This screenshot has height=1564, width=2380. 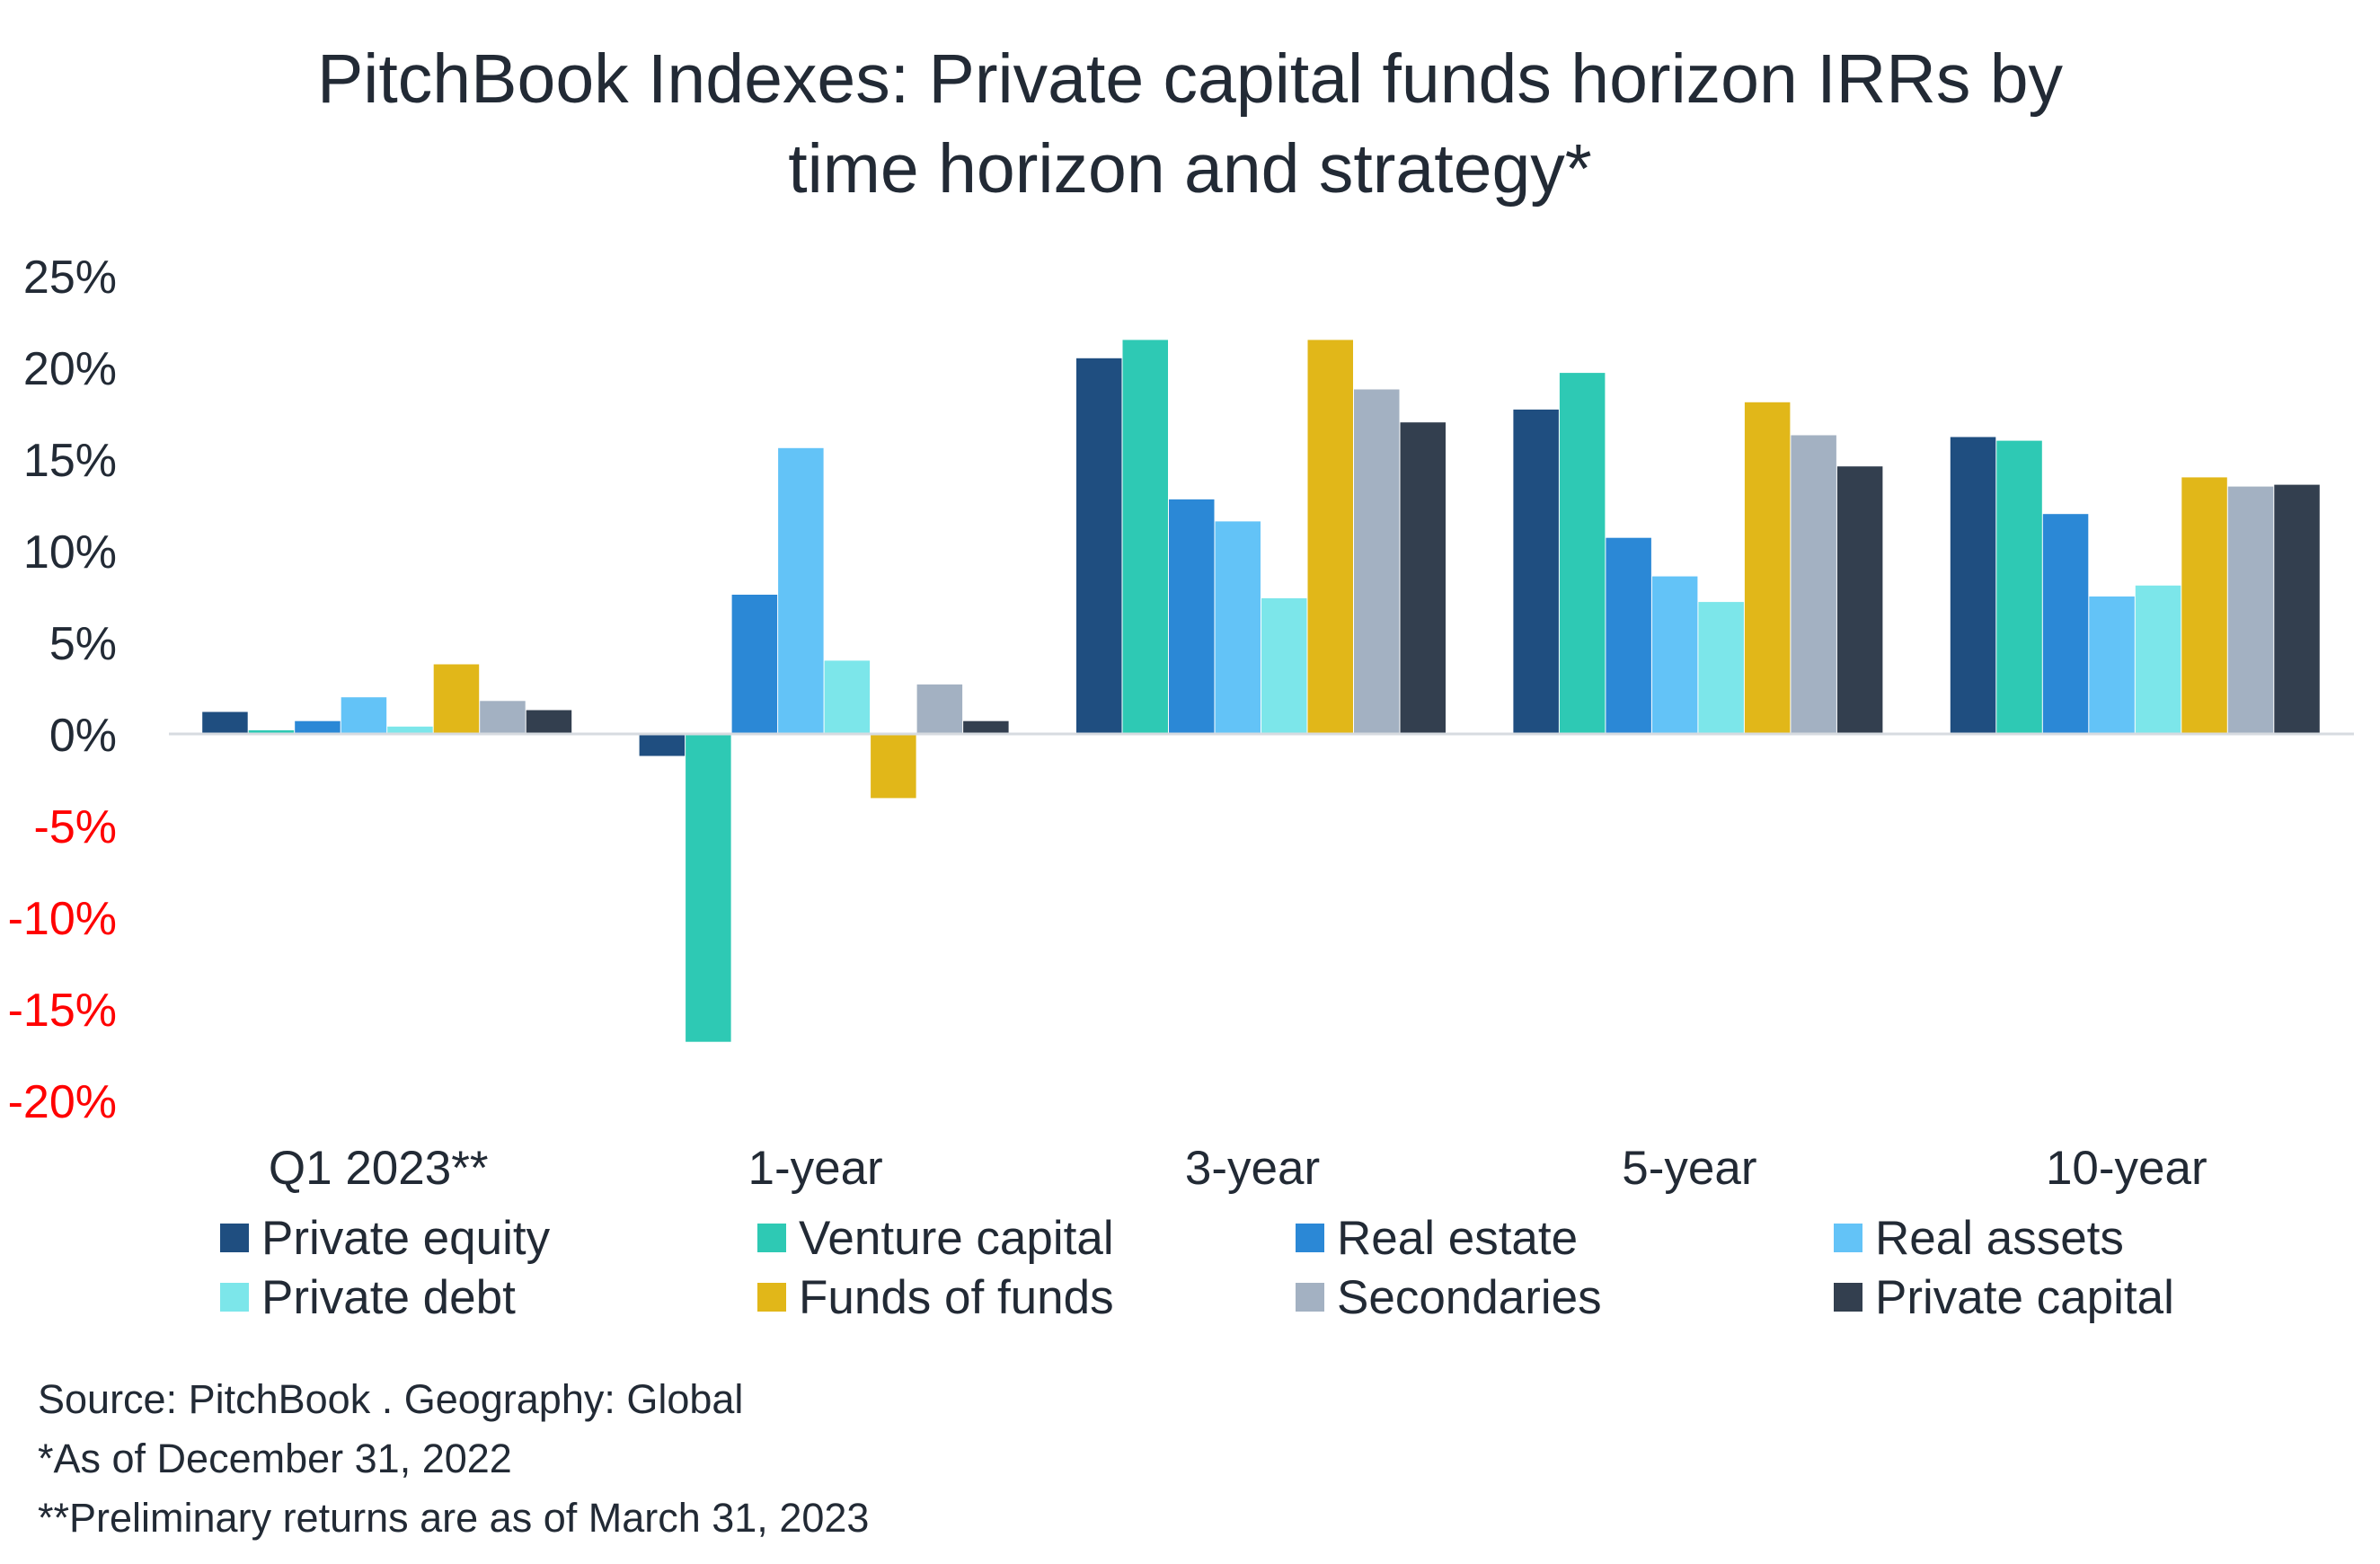 I want to click on legend-item: Secondaries, so click(x=1449, y=1297).